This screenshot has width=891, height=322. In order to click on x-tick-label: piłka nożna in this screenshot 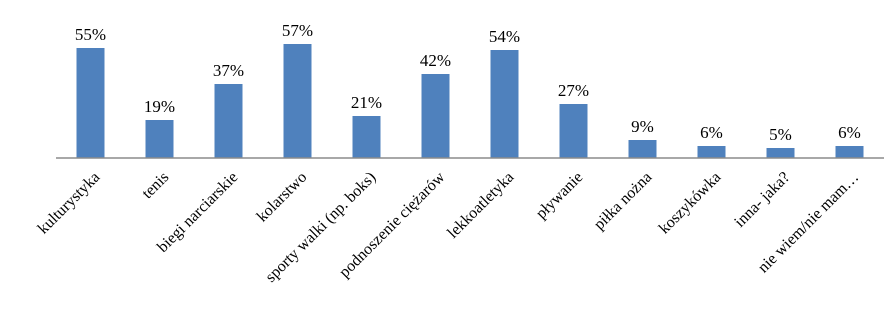, I will do `click(623, 201)`.